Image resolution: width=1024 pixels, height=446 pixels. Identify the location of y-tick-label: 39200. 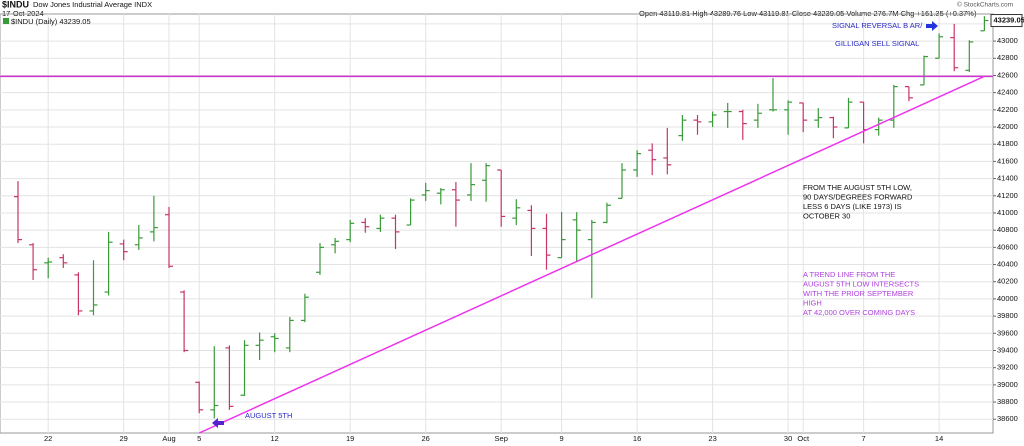
(1007, 367).